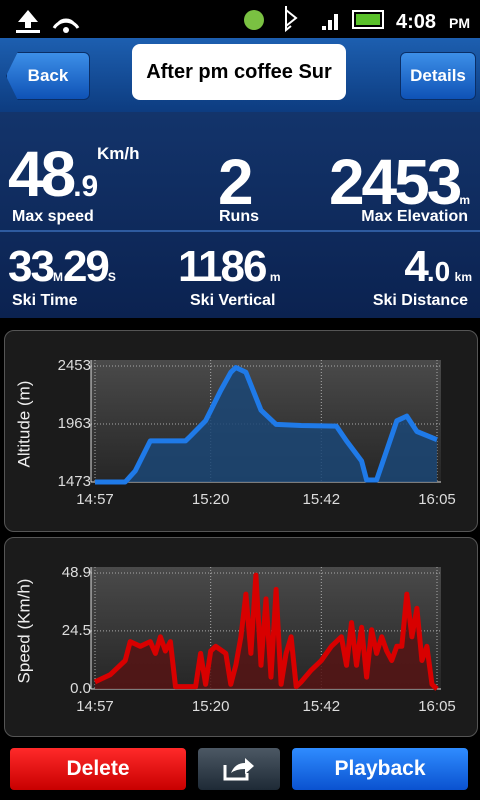  What do you see at coordinates (239, 72) in the screenshot?
I see `session-title: After pm coffee Sur` at bounding box center [239, 72].